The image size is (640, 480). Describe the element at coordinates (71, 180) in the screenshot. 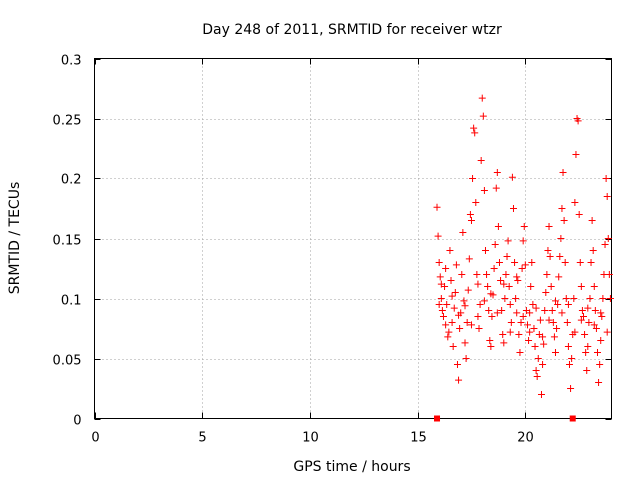

I see `y-tick-label: 0.2` at that location.